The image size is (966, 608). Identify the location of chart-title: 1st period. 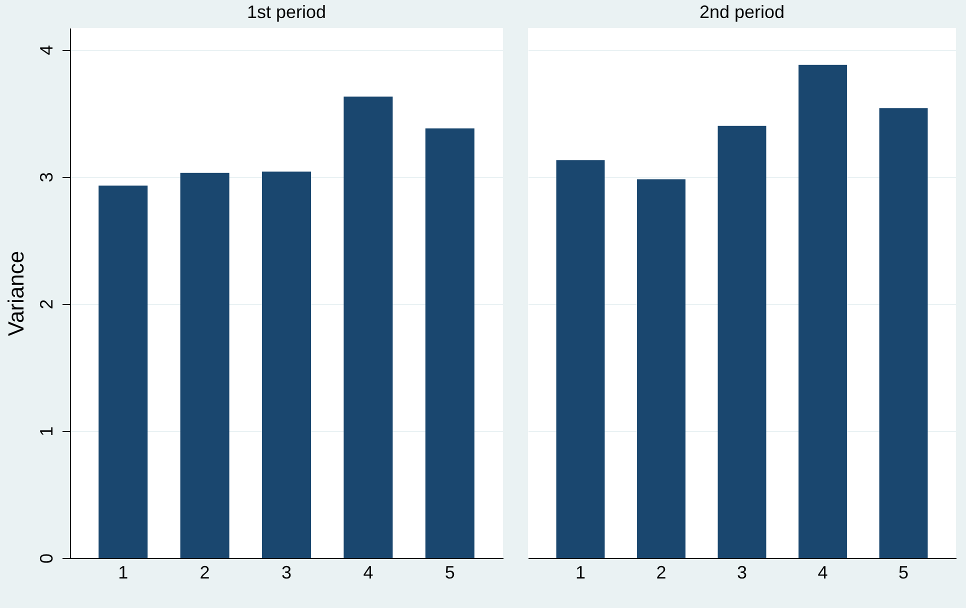
(286, 12).